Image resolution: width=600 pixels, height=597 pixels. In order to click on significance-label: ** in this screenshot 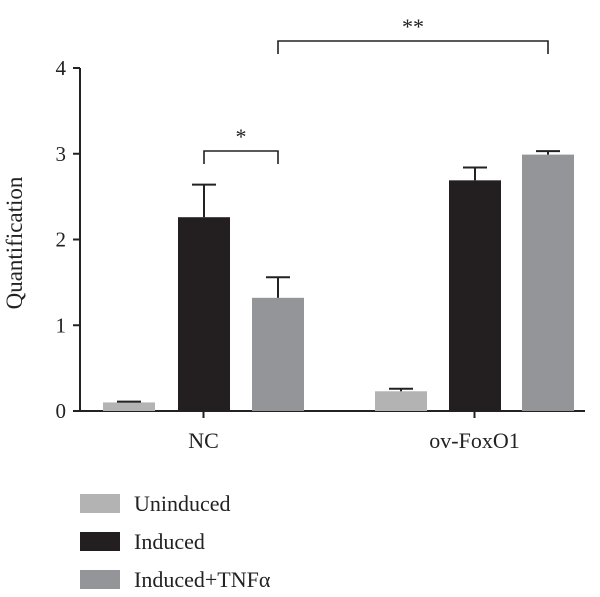, I will do `click(413, 26)`.